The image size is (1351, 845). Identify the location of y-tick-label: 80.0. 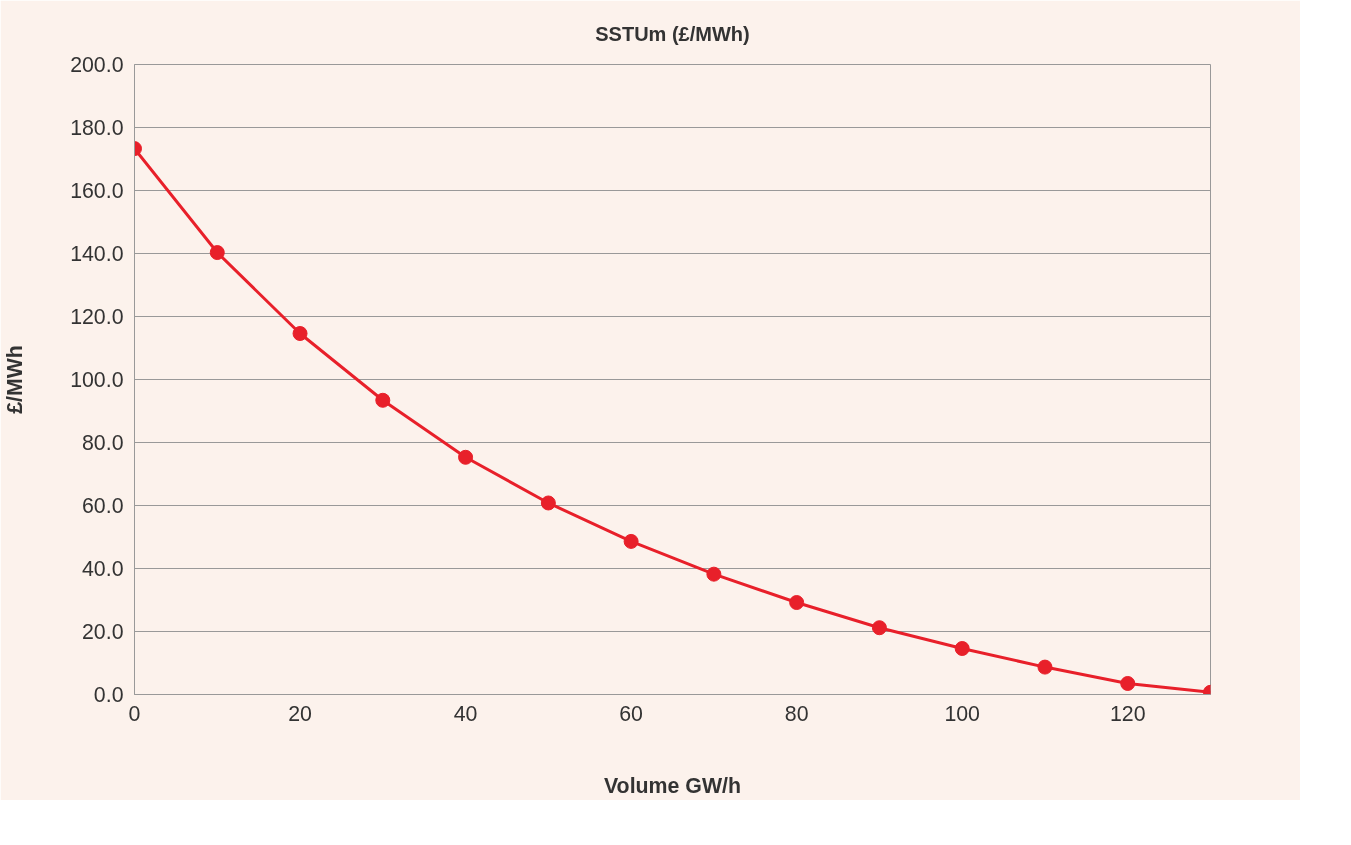
(102, 443).